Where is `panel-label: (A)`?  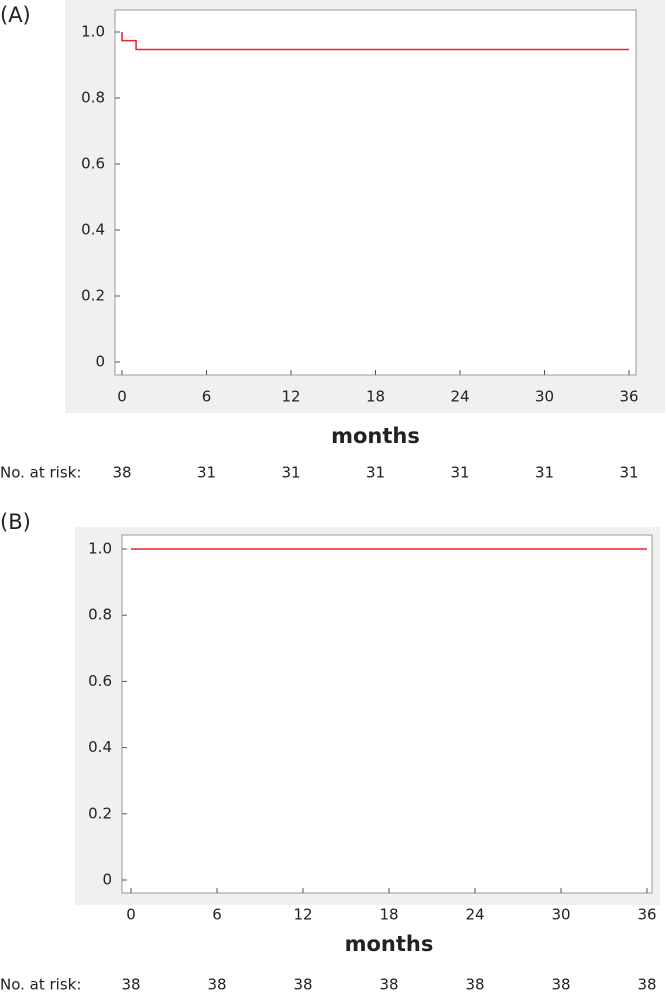
panel-label: (A) is located at coordinates (15, 15).